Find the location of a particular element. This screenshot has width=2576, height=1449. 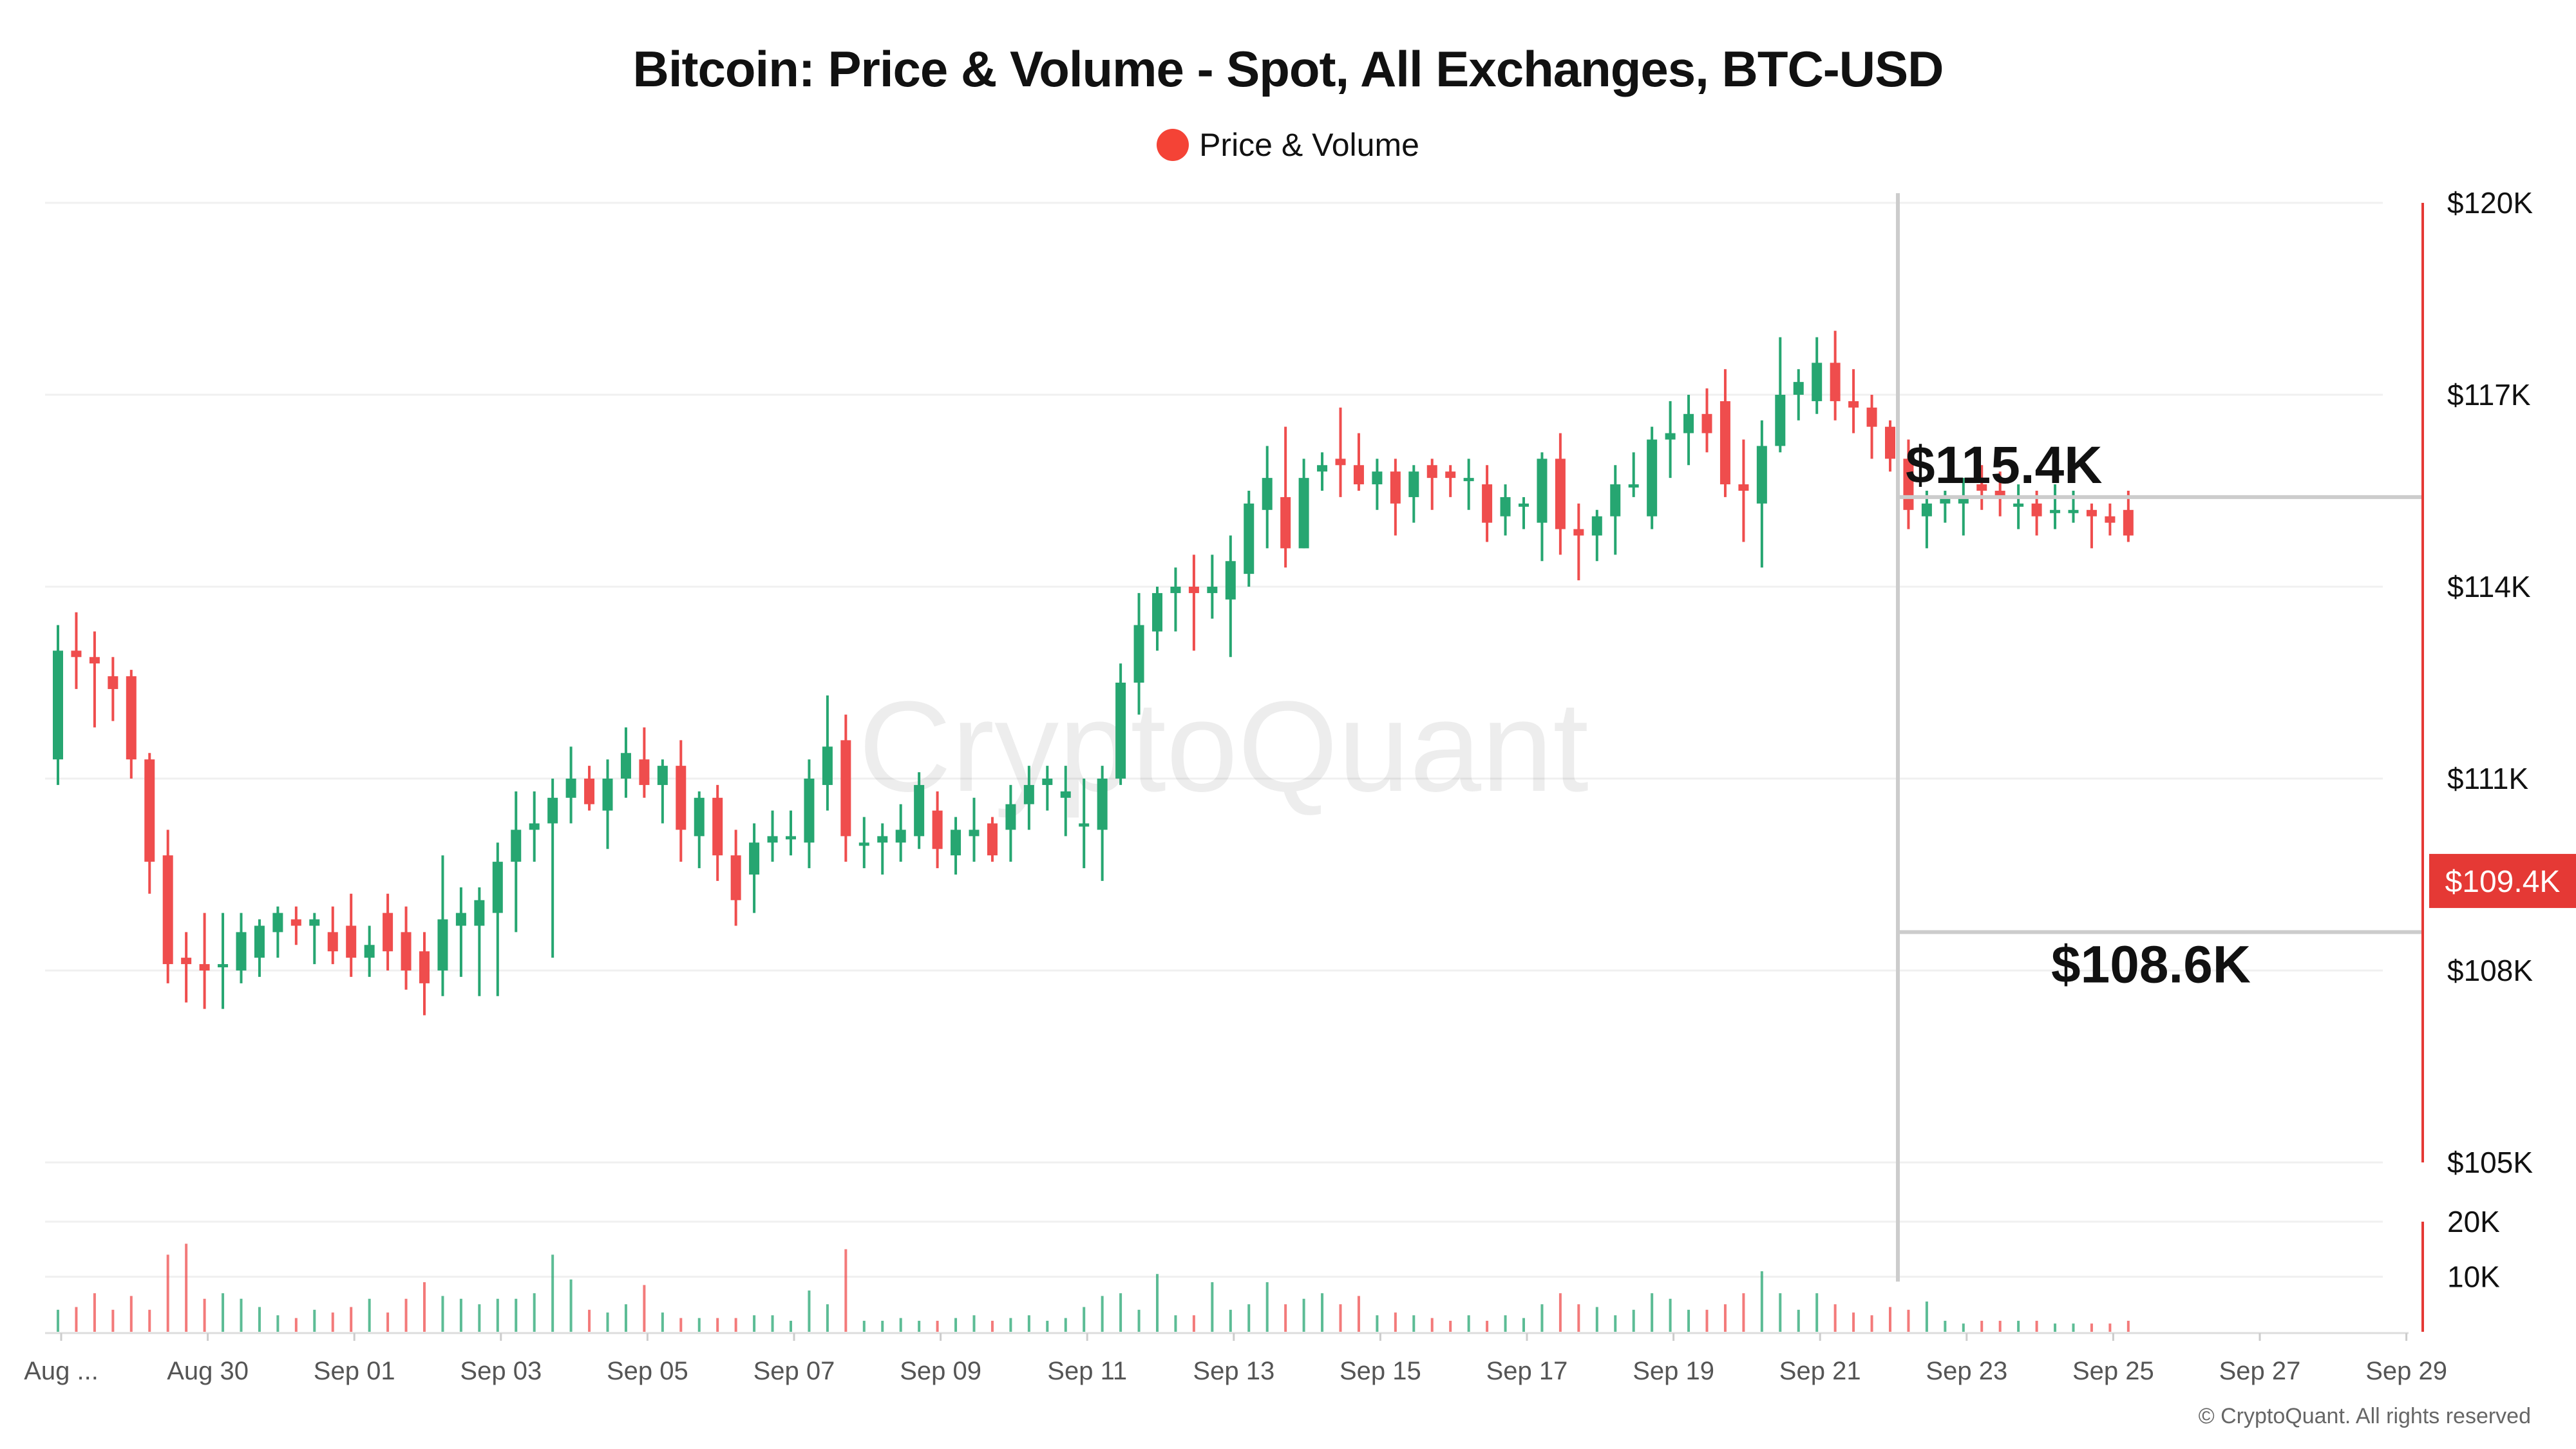

legend-dot-icon is located at coordinates (1173, 145).